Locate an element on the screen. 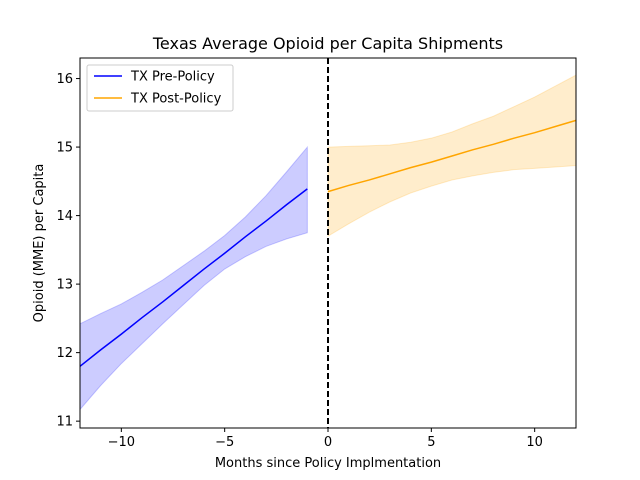  x-tick-label: −10 is located at coordinates (121, 442).